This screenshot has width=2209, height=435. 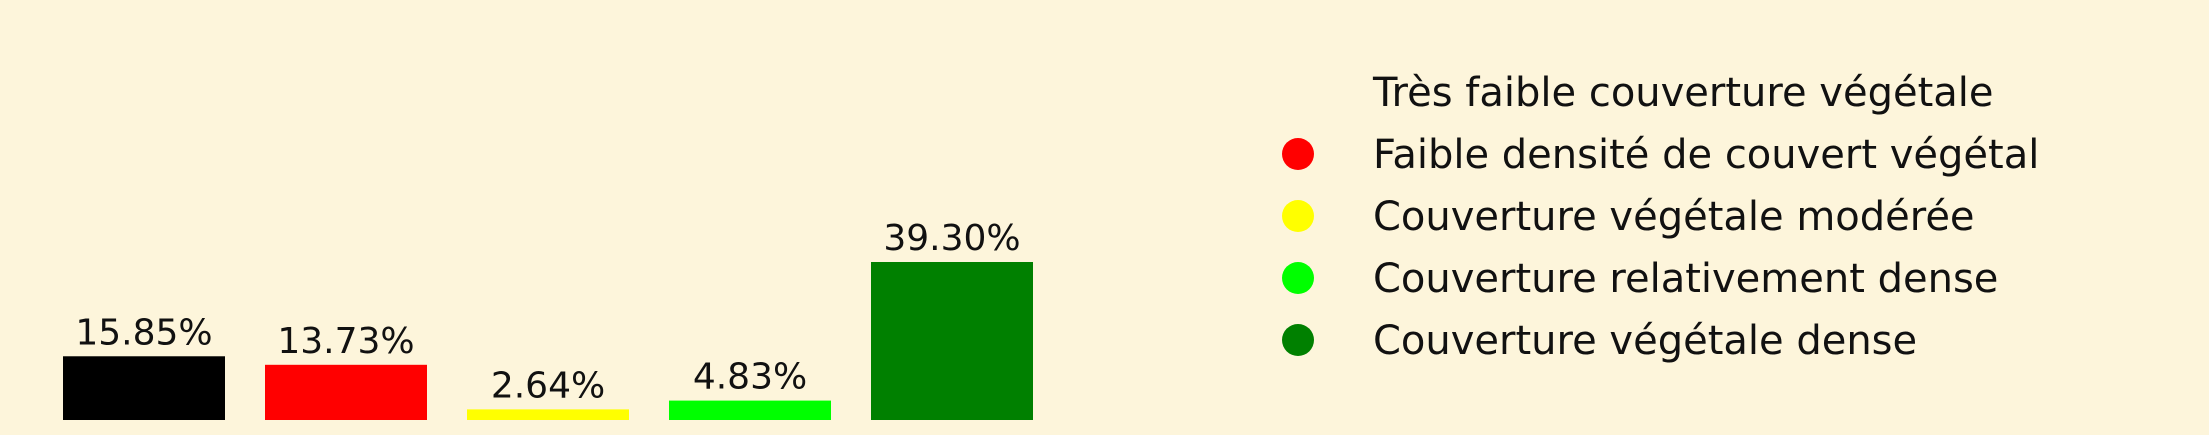 I want to click on legend-item-2: Faible densité de couvert végétal, so click(x=1660, y=155).